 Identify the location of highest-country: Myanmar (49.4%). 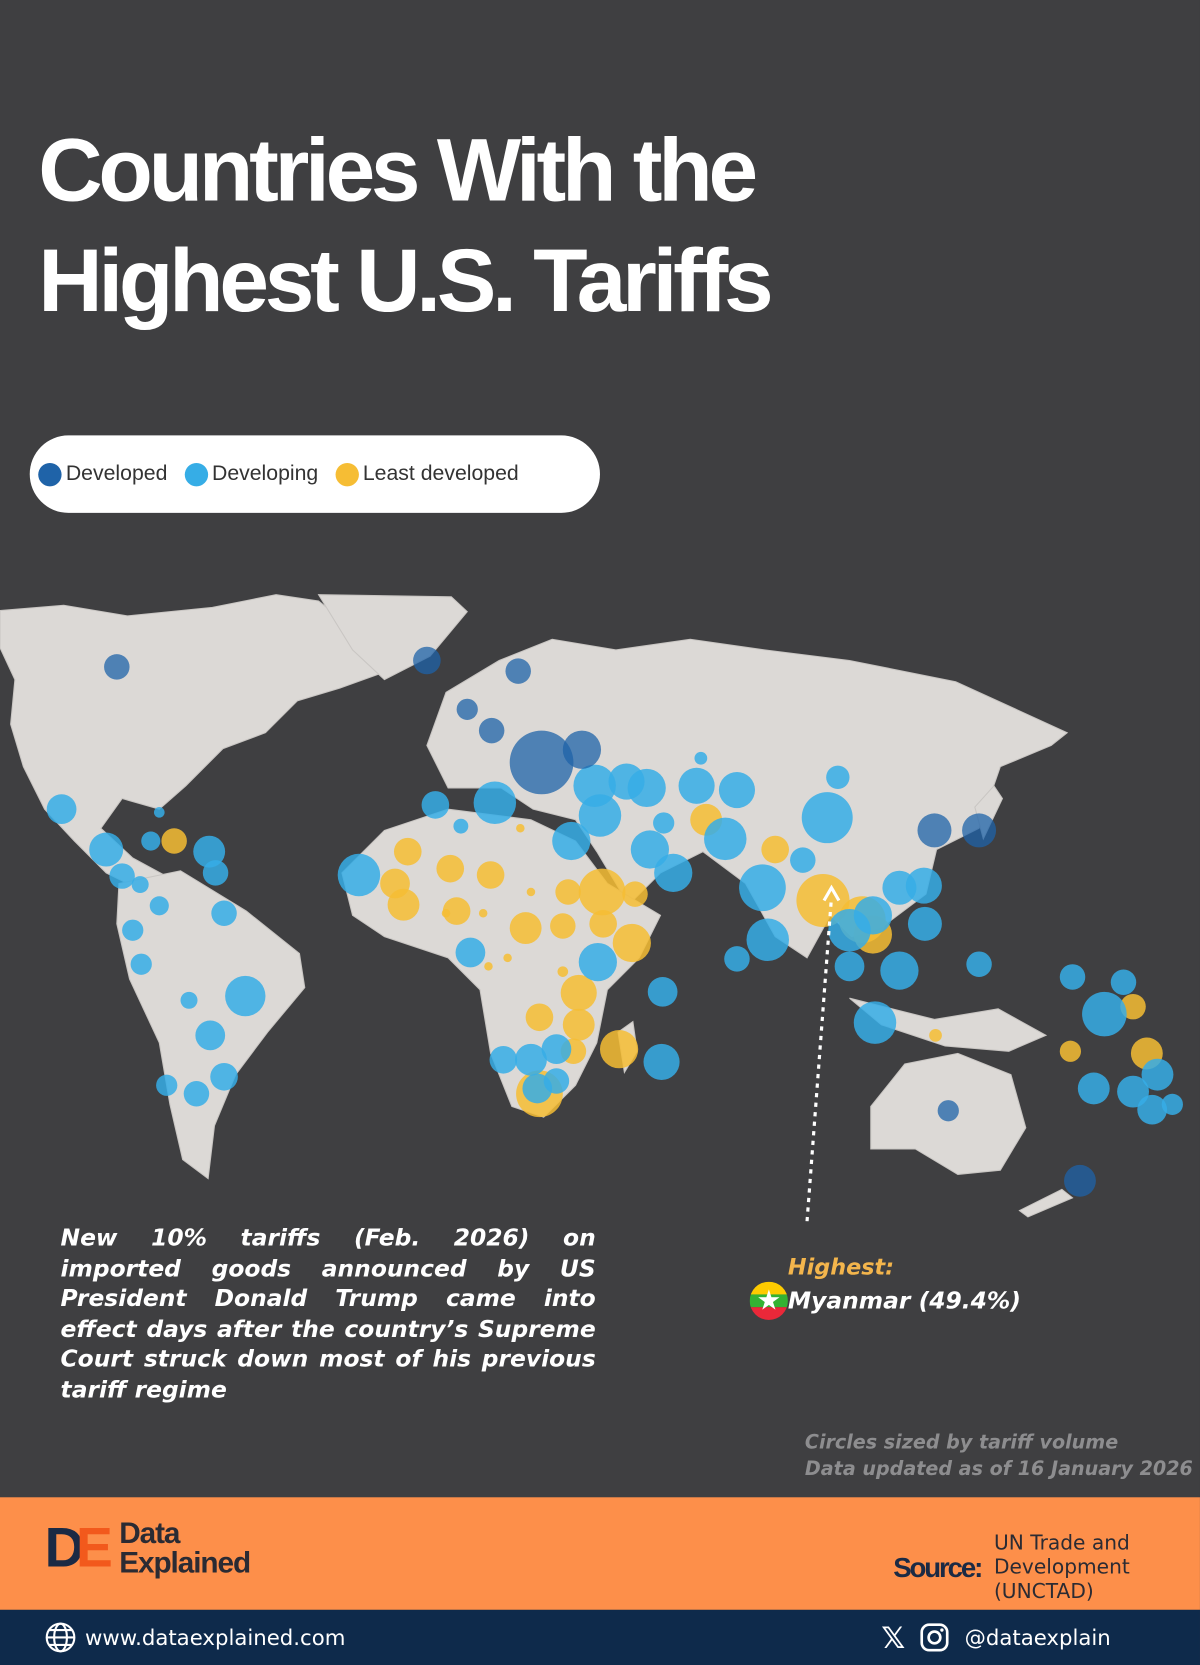
(904, 1301).